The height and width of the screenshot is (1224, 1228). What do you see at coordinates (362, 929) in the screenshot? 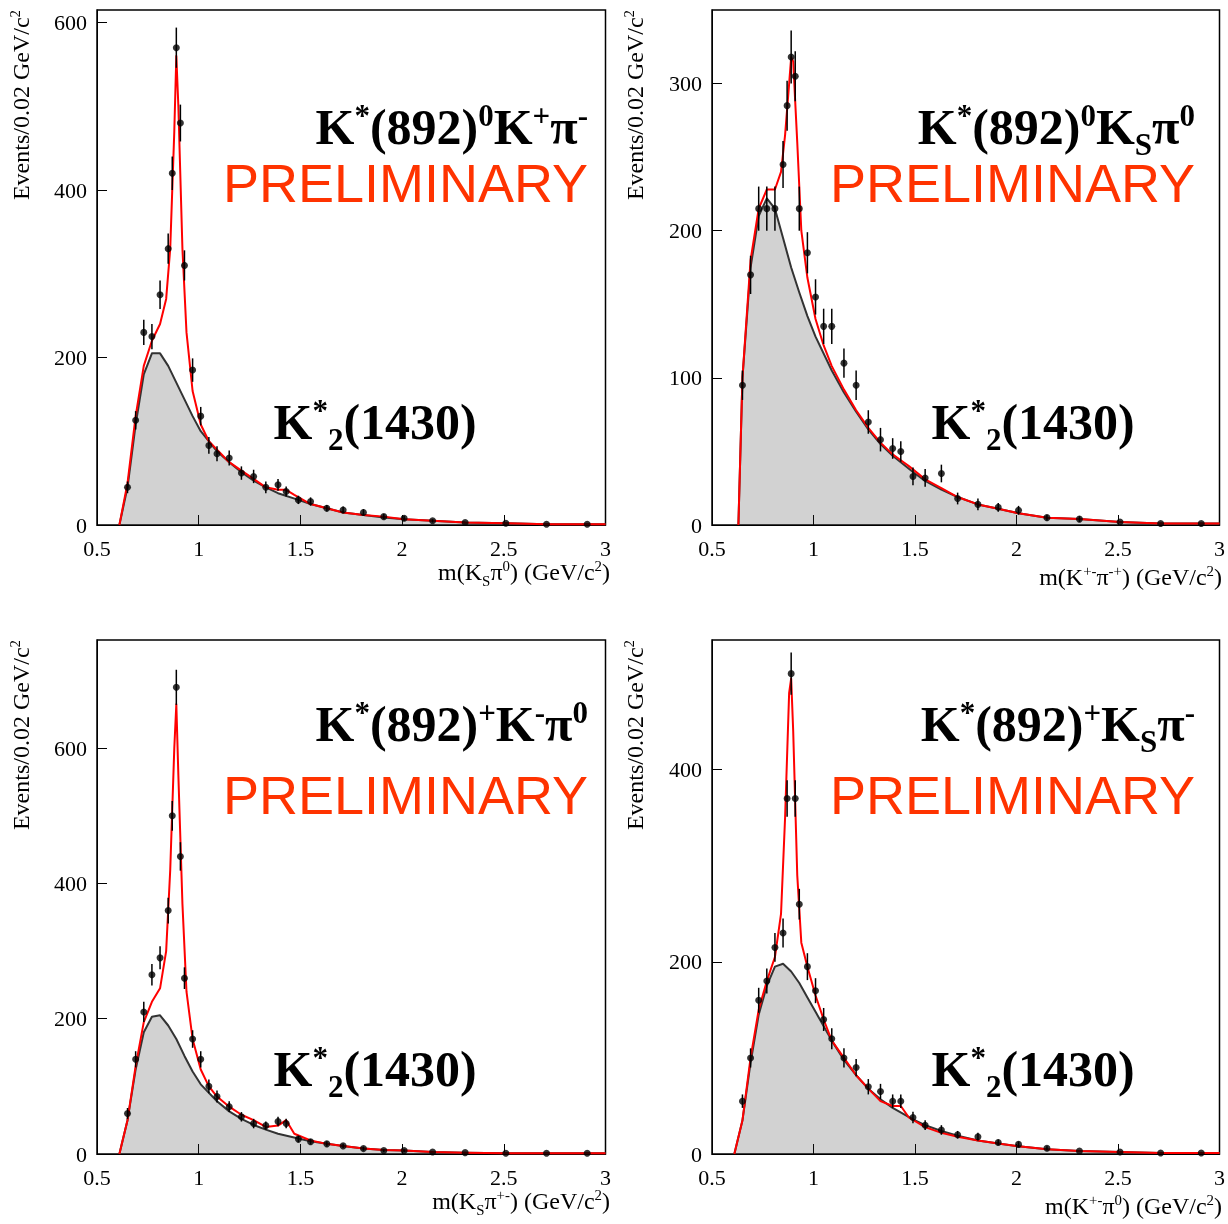
I see `line-series` at bounding box center [362, 929].